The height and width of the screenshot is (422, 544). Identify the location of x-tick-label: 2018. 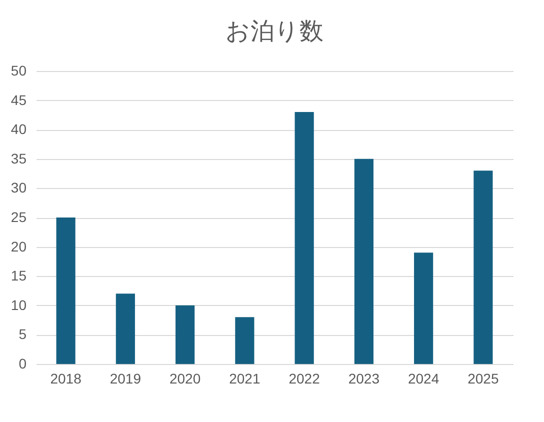
(66, 378).